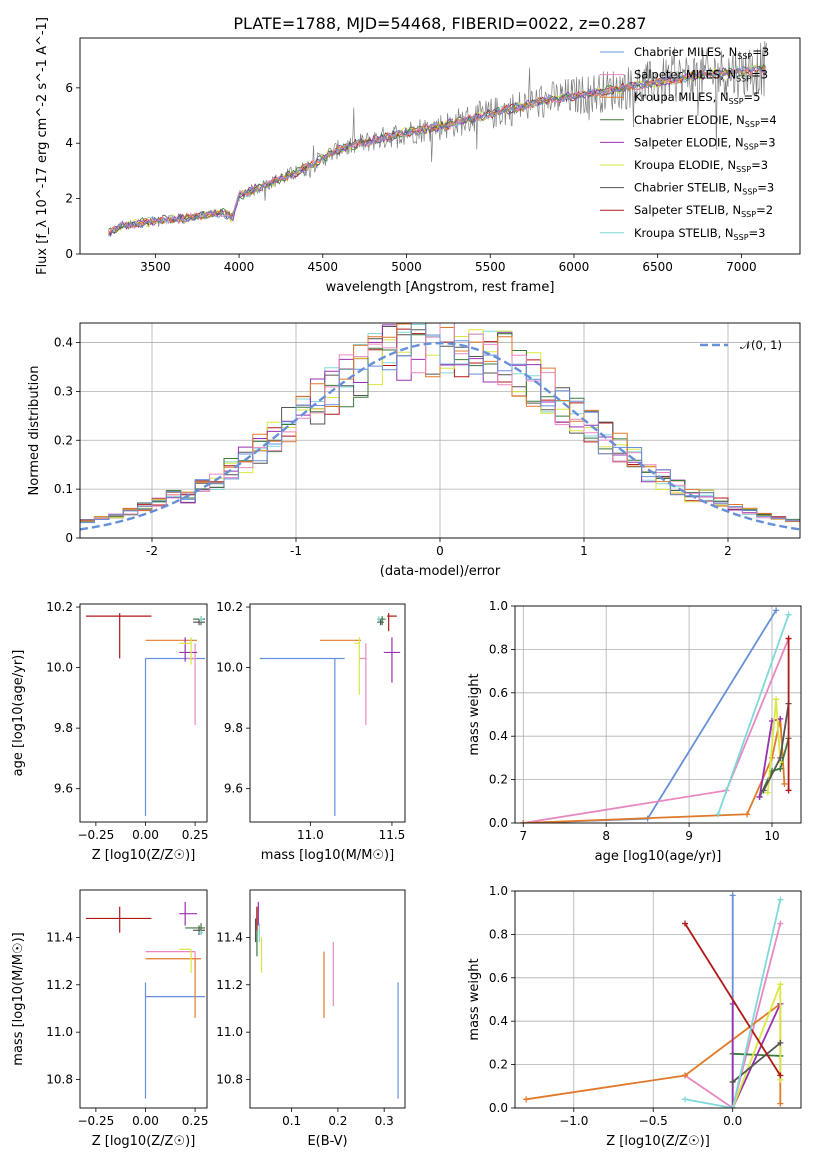 The height and width of the screenshot is (1170, 819). What do you see at coordinates (42, 146) in the screenshot?
I see `y-axis-label: Flux [f_λ 10^-17 erg cm^-2 s^-1 A^-1]` at bounding box center [42, 146].